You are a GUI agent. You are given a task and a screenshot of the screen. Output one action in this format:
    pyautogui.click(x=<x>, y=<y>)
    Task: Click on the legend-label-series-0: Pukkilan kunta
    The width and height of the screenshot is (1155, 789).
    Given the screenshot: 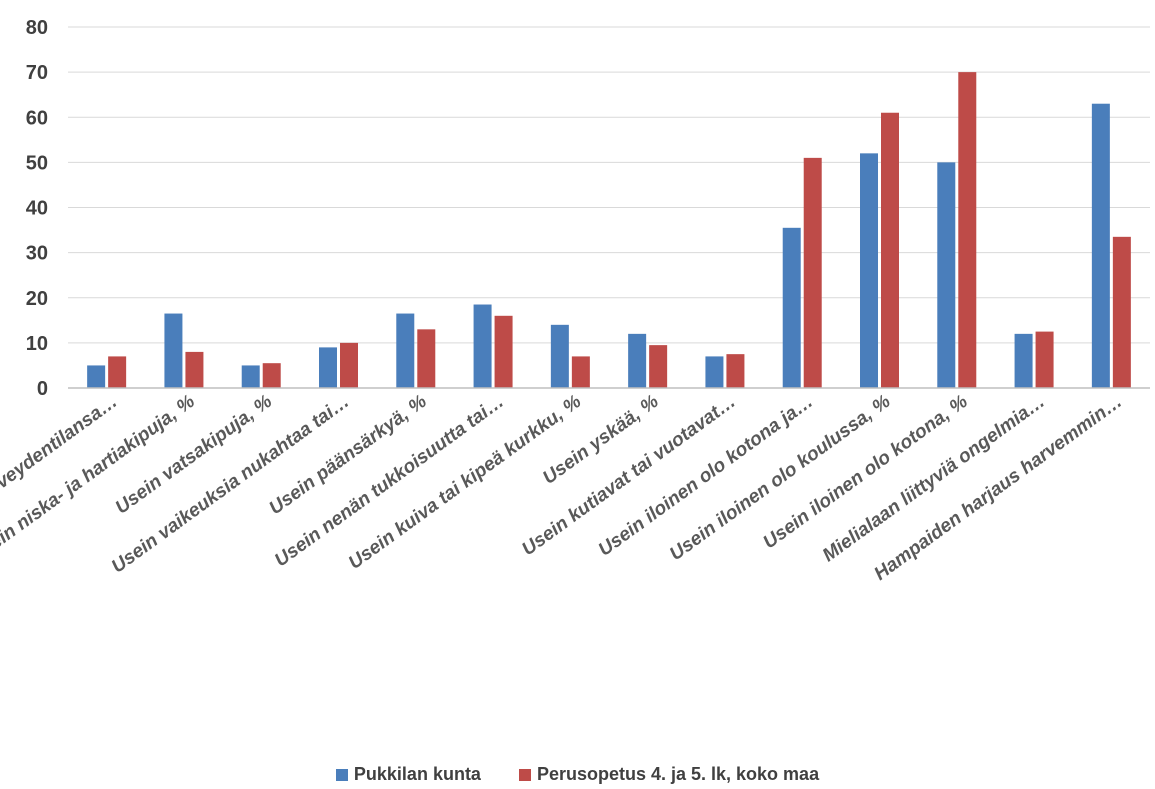 What is the action you would take?
    pyautogui.click(x=417, y=774)
    